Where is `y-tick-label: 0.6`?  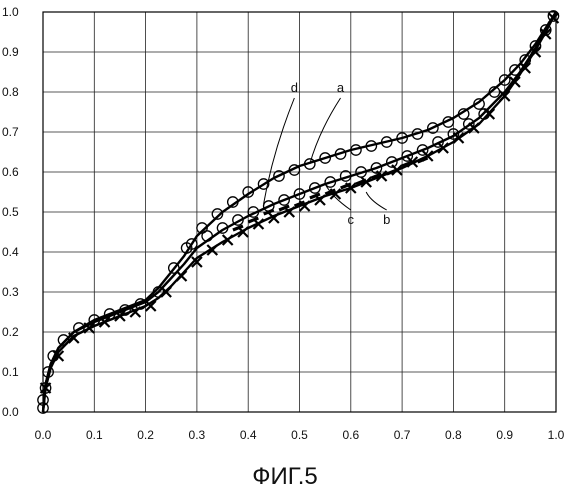 y-tick-label: 0.6 is located at coordinates (10, 172).